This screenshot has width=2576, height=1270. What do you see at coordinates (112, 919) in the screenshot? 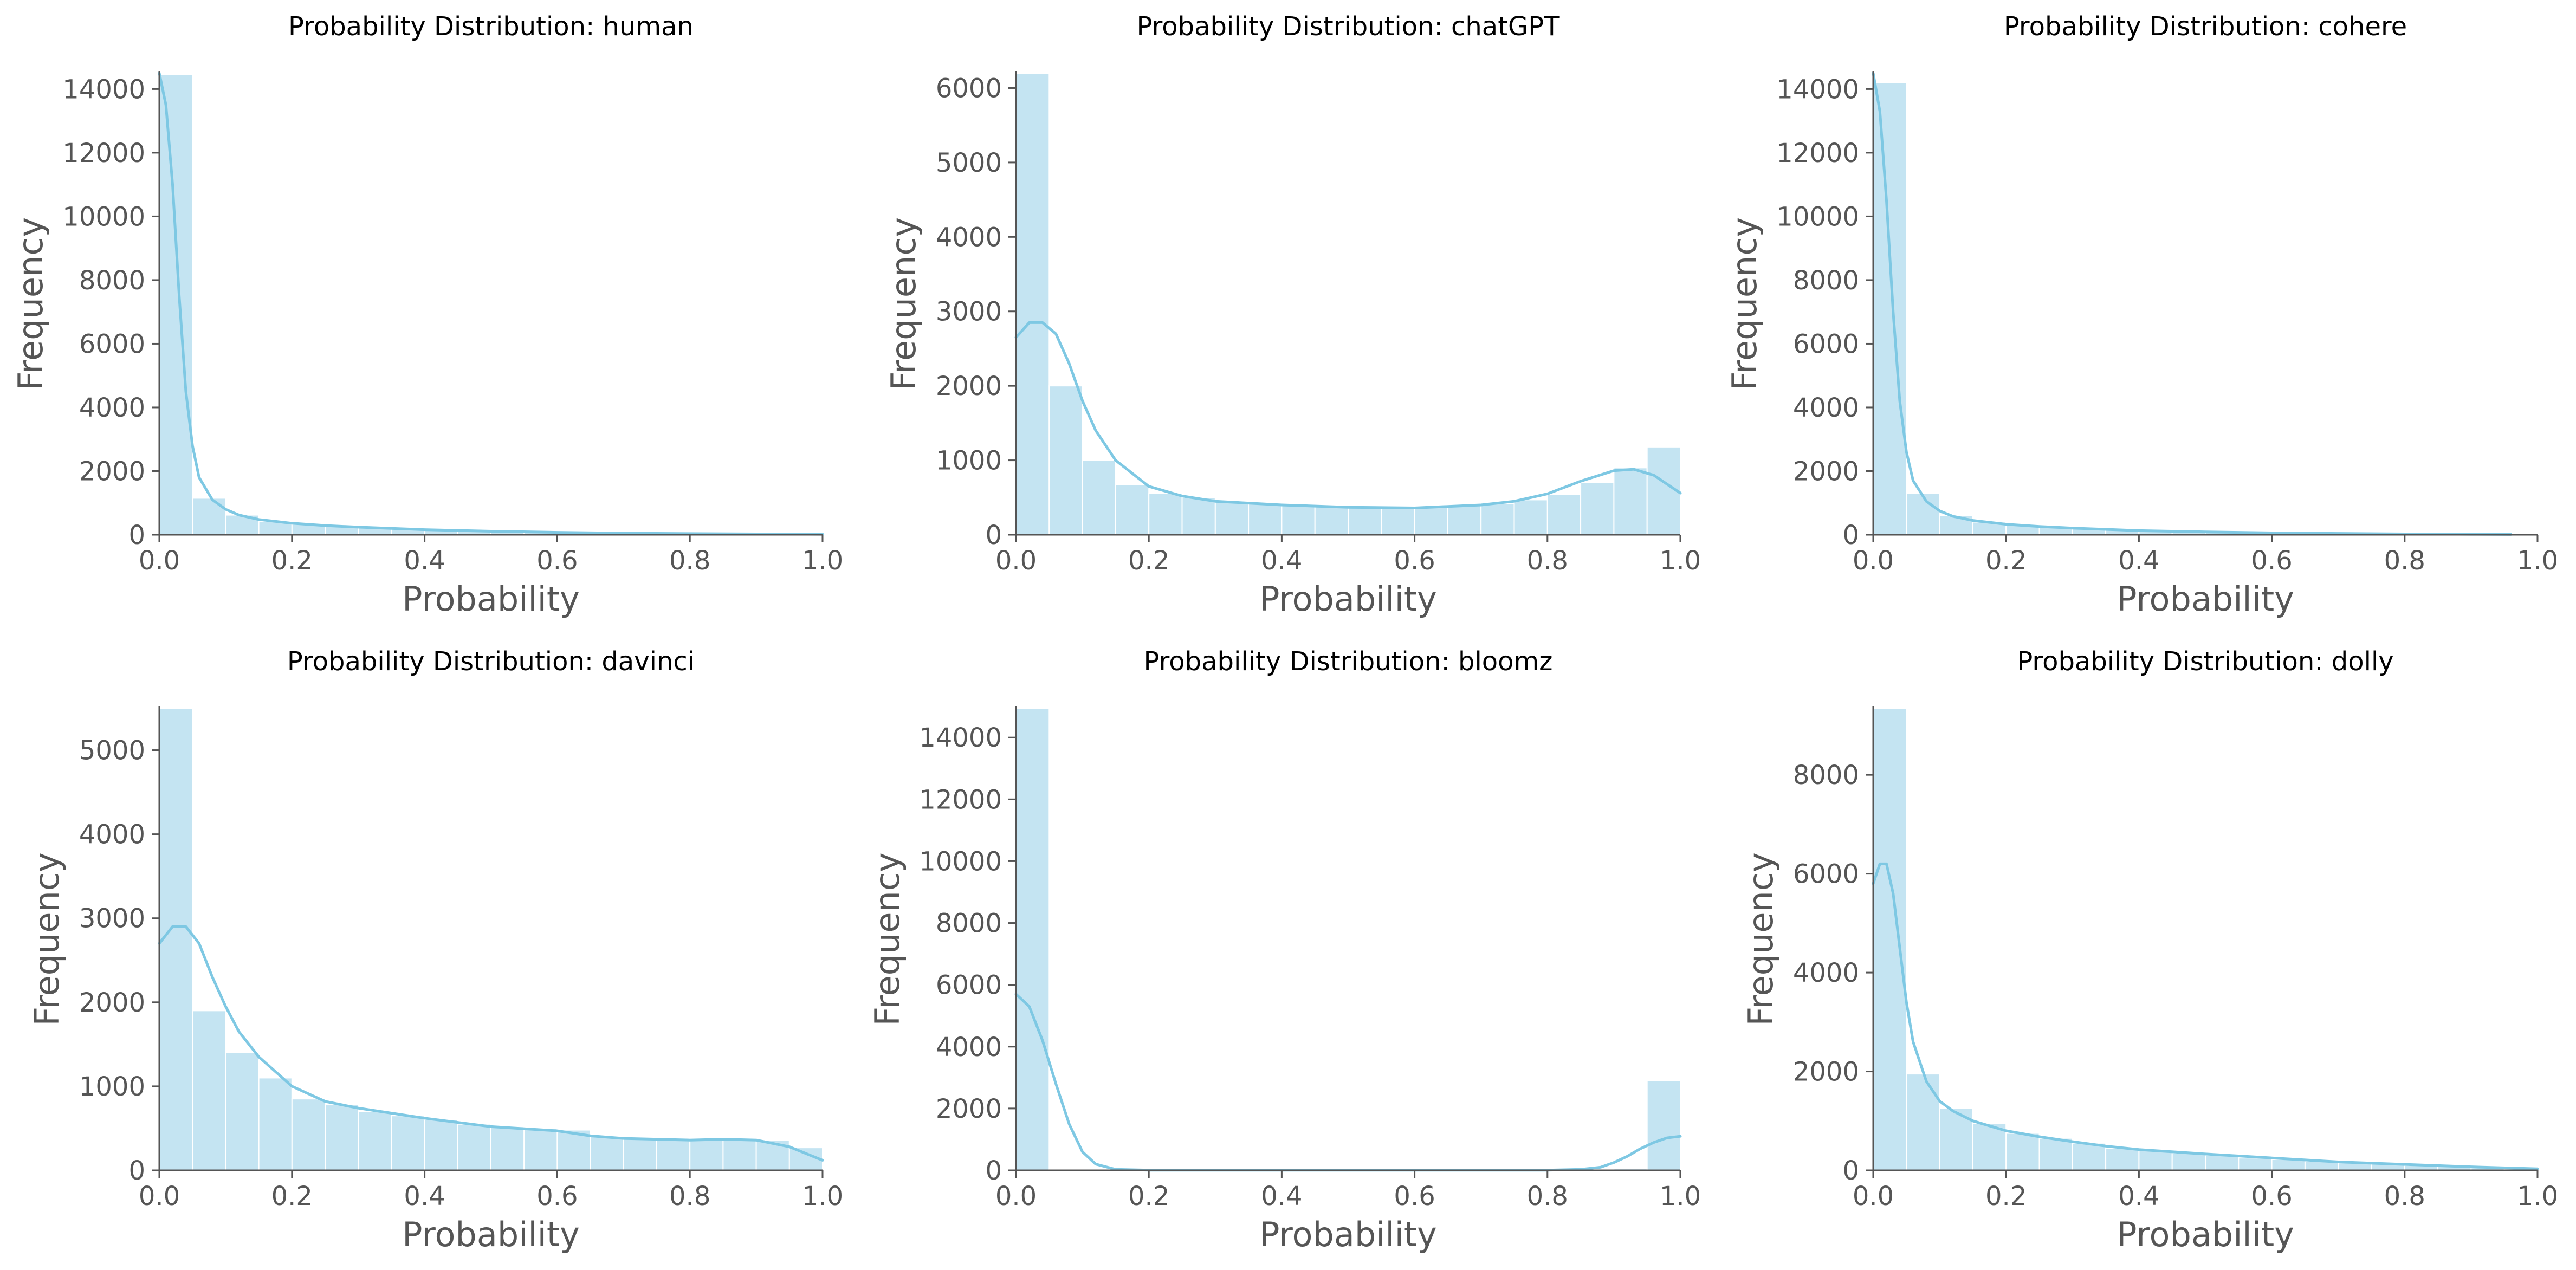
I see `y-tick-label: 3000` at bounding box center [112, 919].